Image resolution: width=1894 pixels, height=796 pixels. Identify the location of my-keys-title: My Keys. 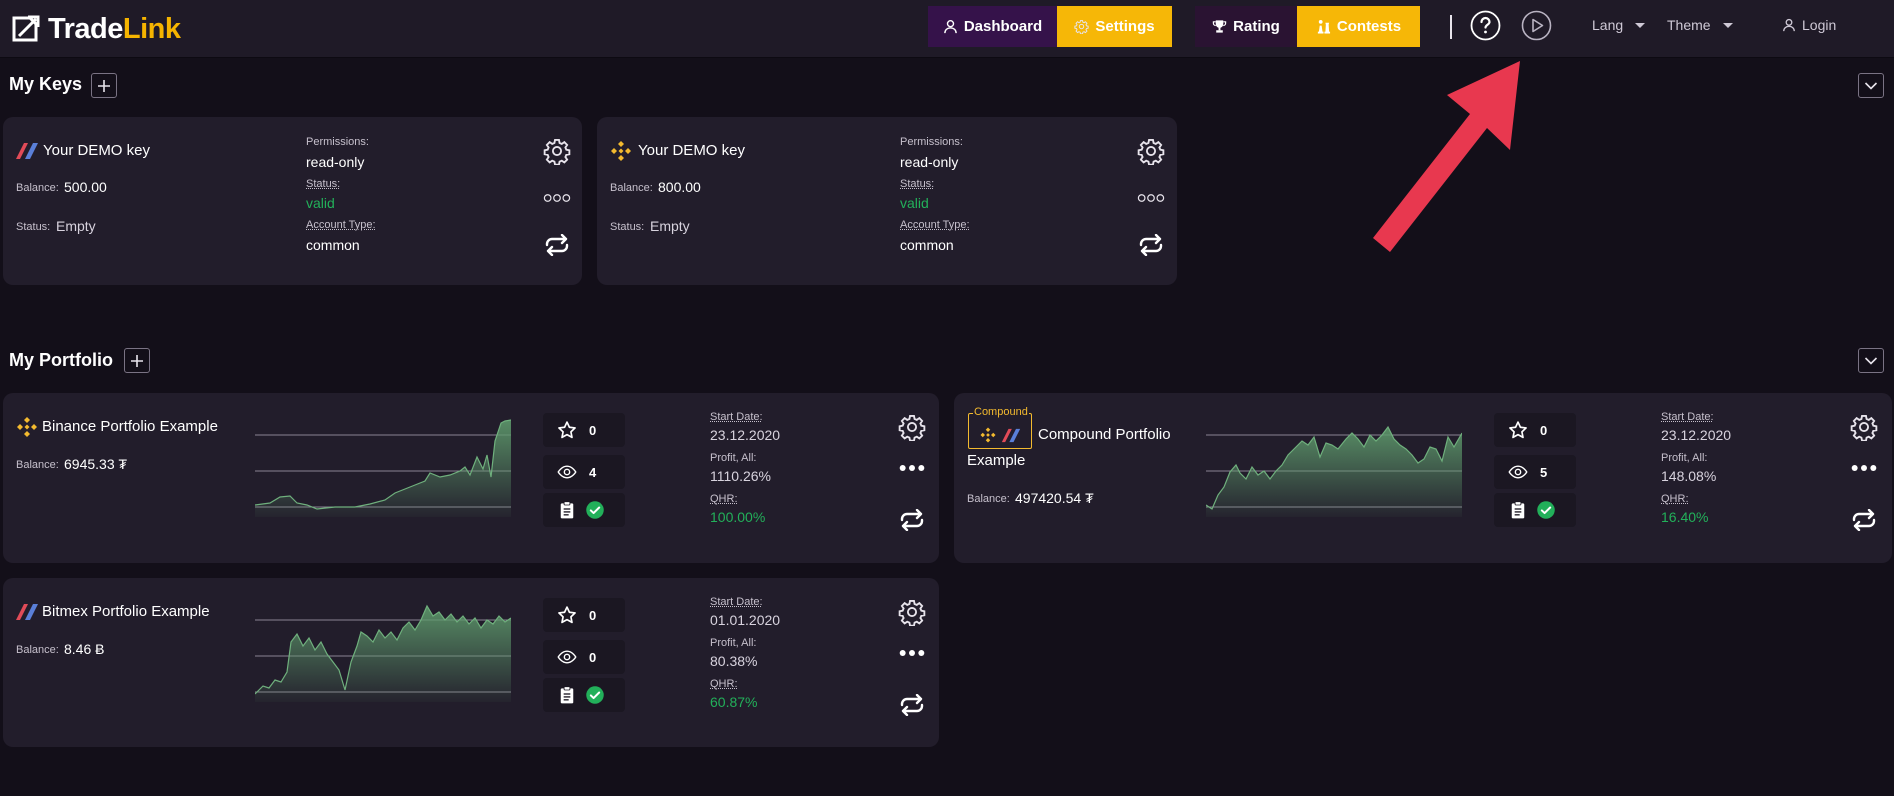
(46, 84).